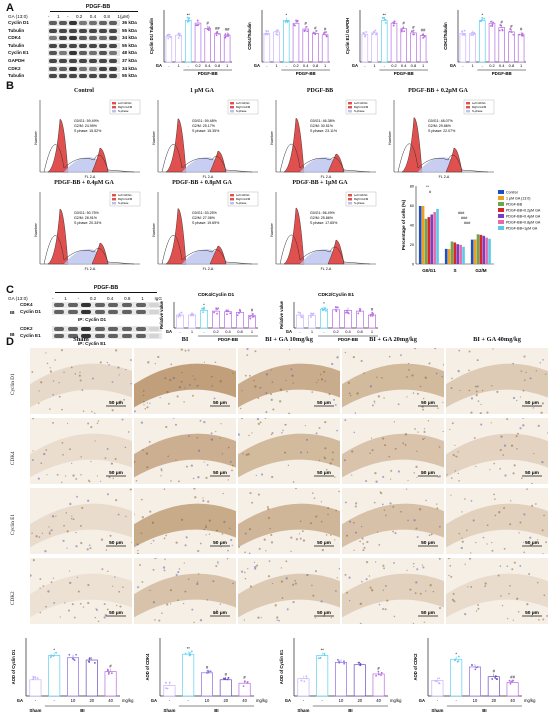 This screenshot has height=722, width=550. I want to click on tick-label: 0.2, so click(216, 331).